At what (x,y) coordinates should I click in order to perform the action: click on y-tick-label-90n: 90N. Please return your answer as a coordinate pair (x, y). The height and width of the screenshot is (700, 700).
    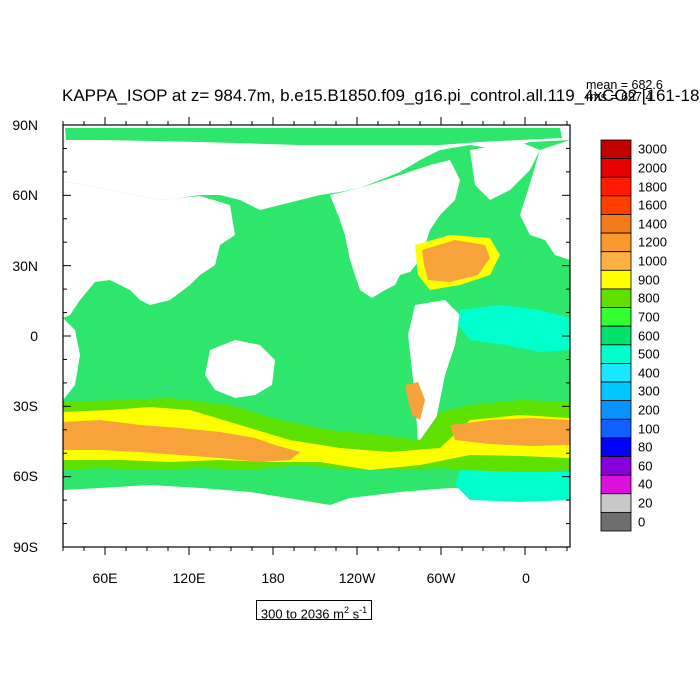
    Looking at the image, I should click on (25, 125).